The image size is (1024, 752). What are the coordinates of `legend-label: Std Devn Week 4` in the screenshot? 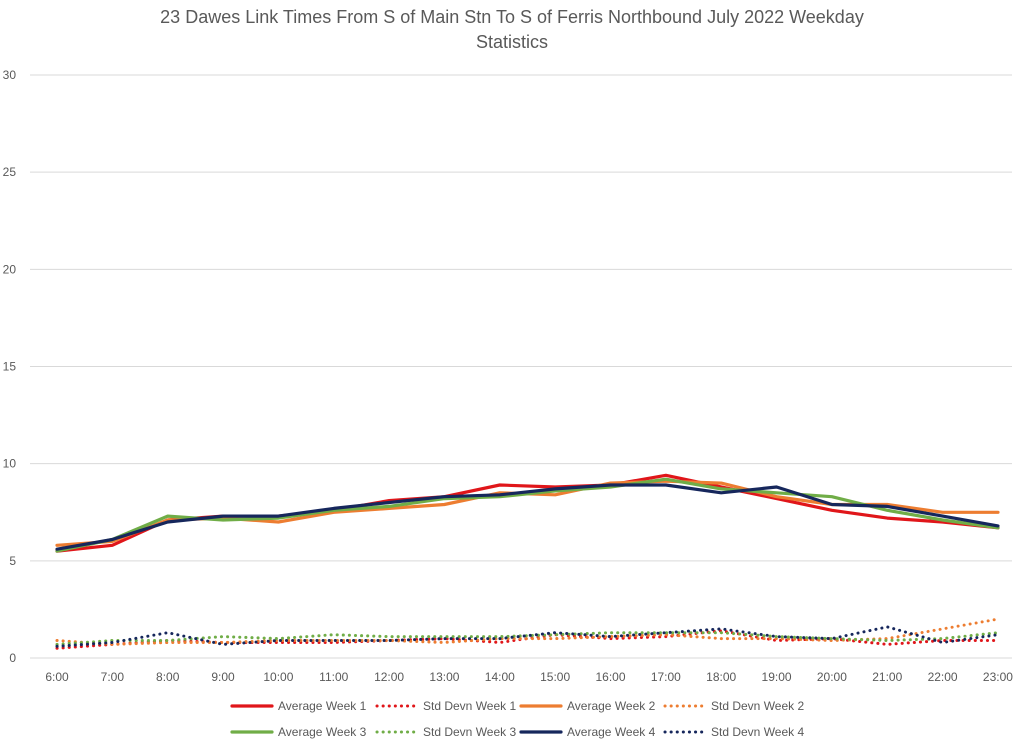 It's located at (757, 732).